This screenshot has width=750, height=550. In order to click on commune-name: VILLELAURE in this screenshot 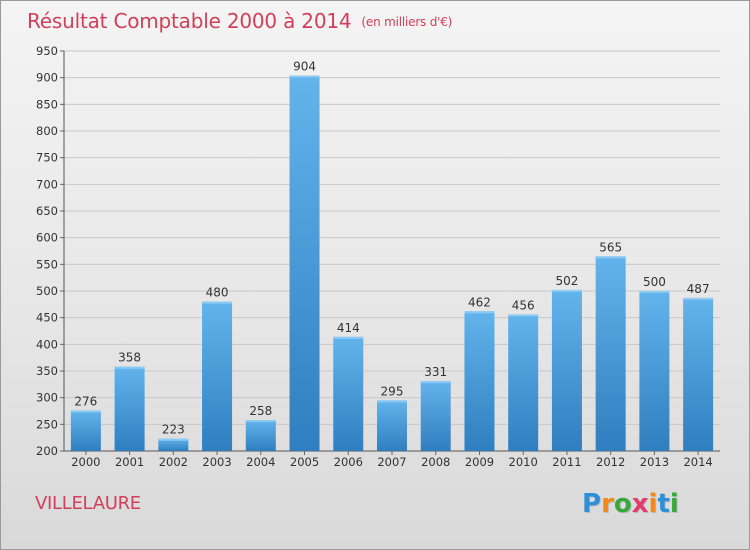, I will do `click(88, 503)`.